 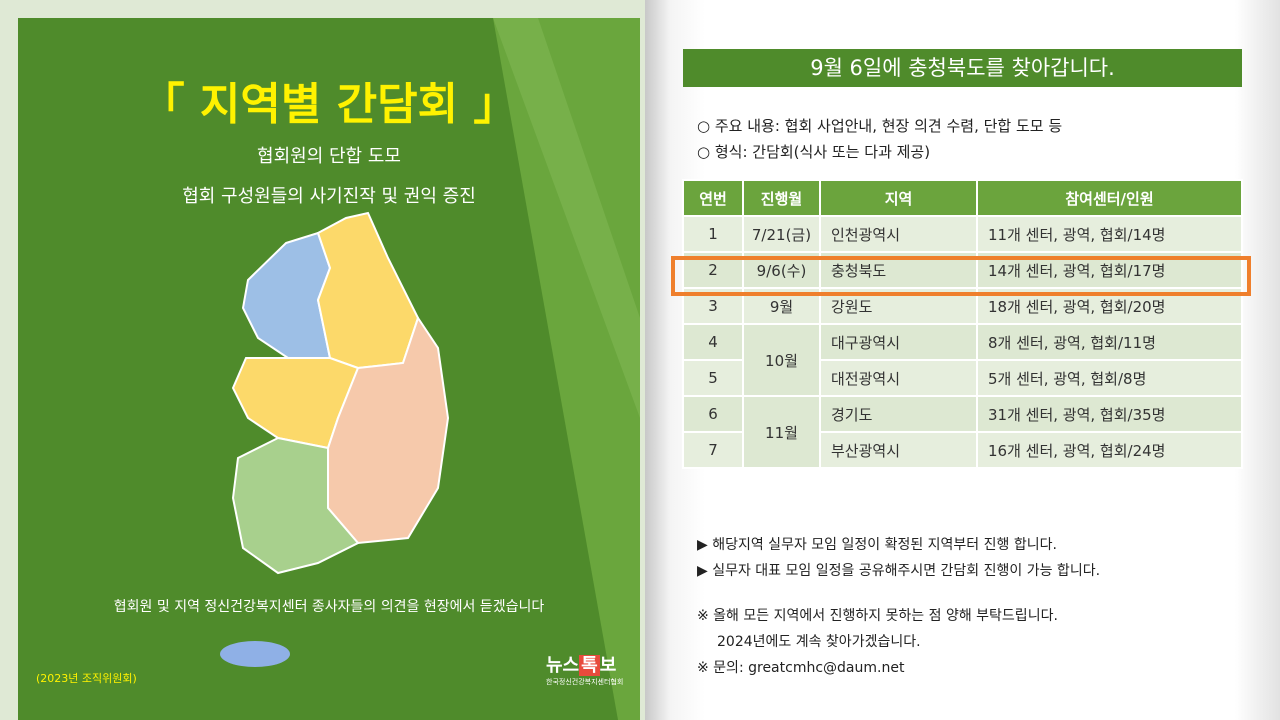 I want to click on table-row: 7 부산광역시 16개 센터, 광역, 협회/24명, so click(x=962, y=450).